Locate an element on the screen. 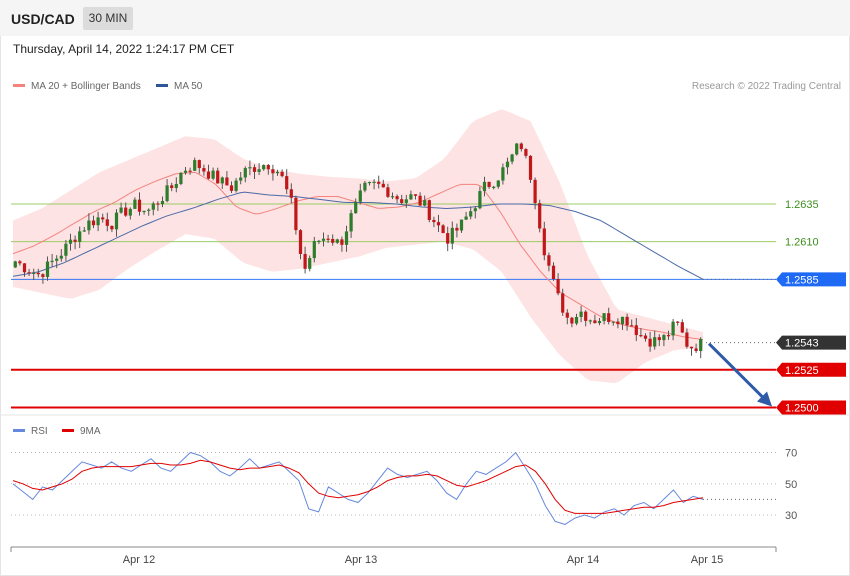 This screenshot has width=850, height=576. timeframe-button: 30 MIN is located at coordinates (108, 18).